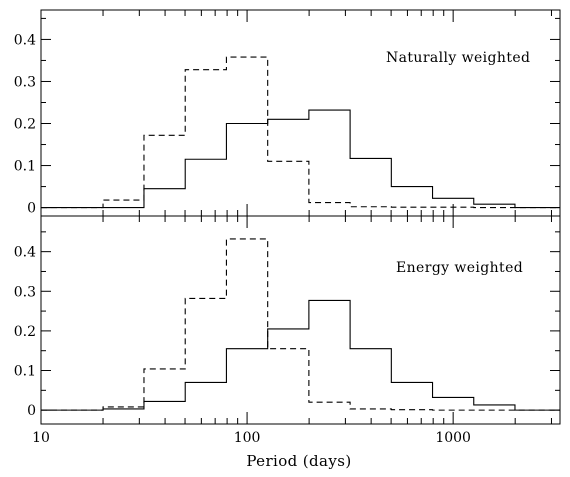  What do you see at coordinates (453, 438) in the screenshot?
I see `x-tick-label: 1000` at bounding box center [453, 438].